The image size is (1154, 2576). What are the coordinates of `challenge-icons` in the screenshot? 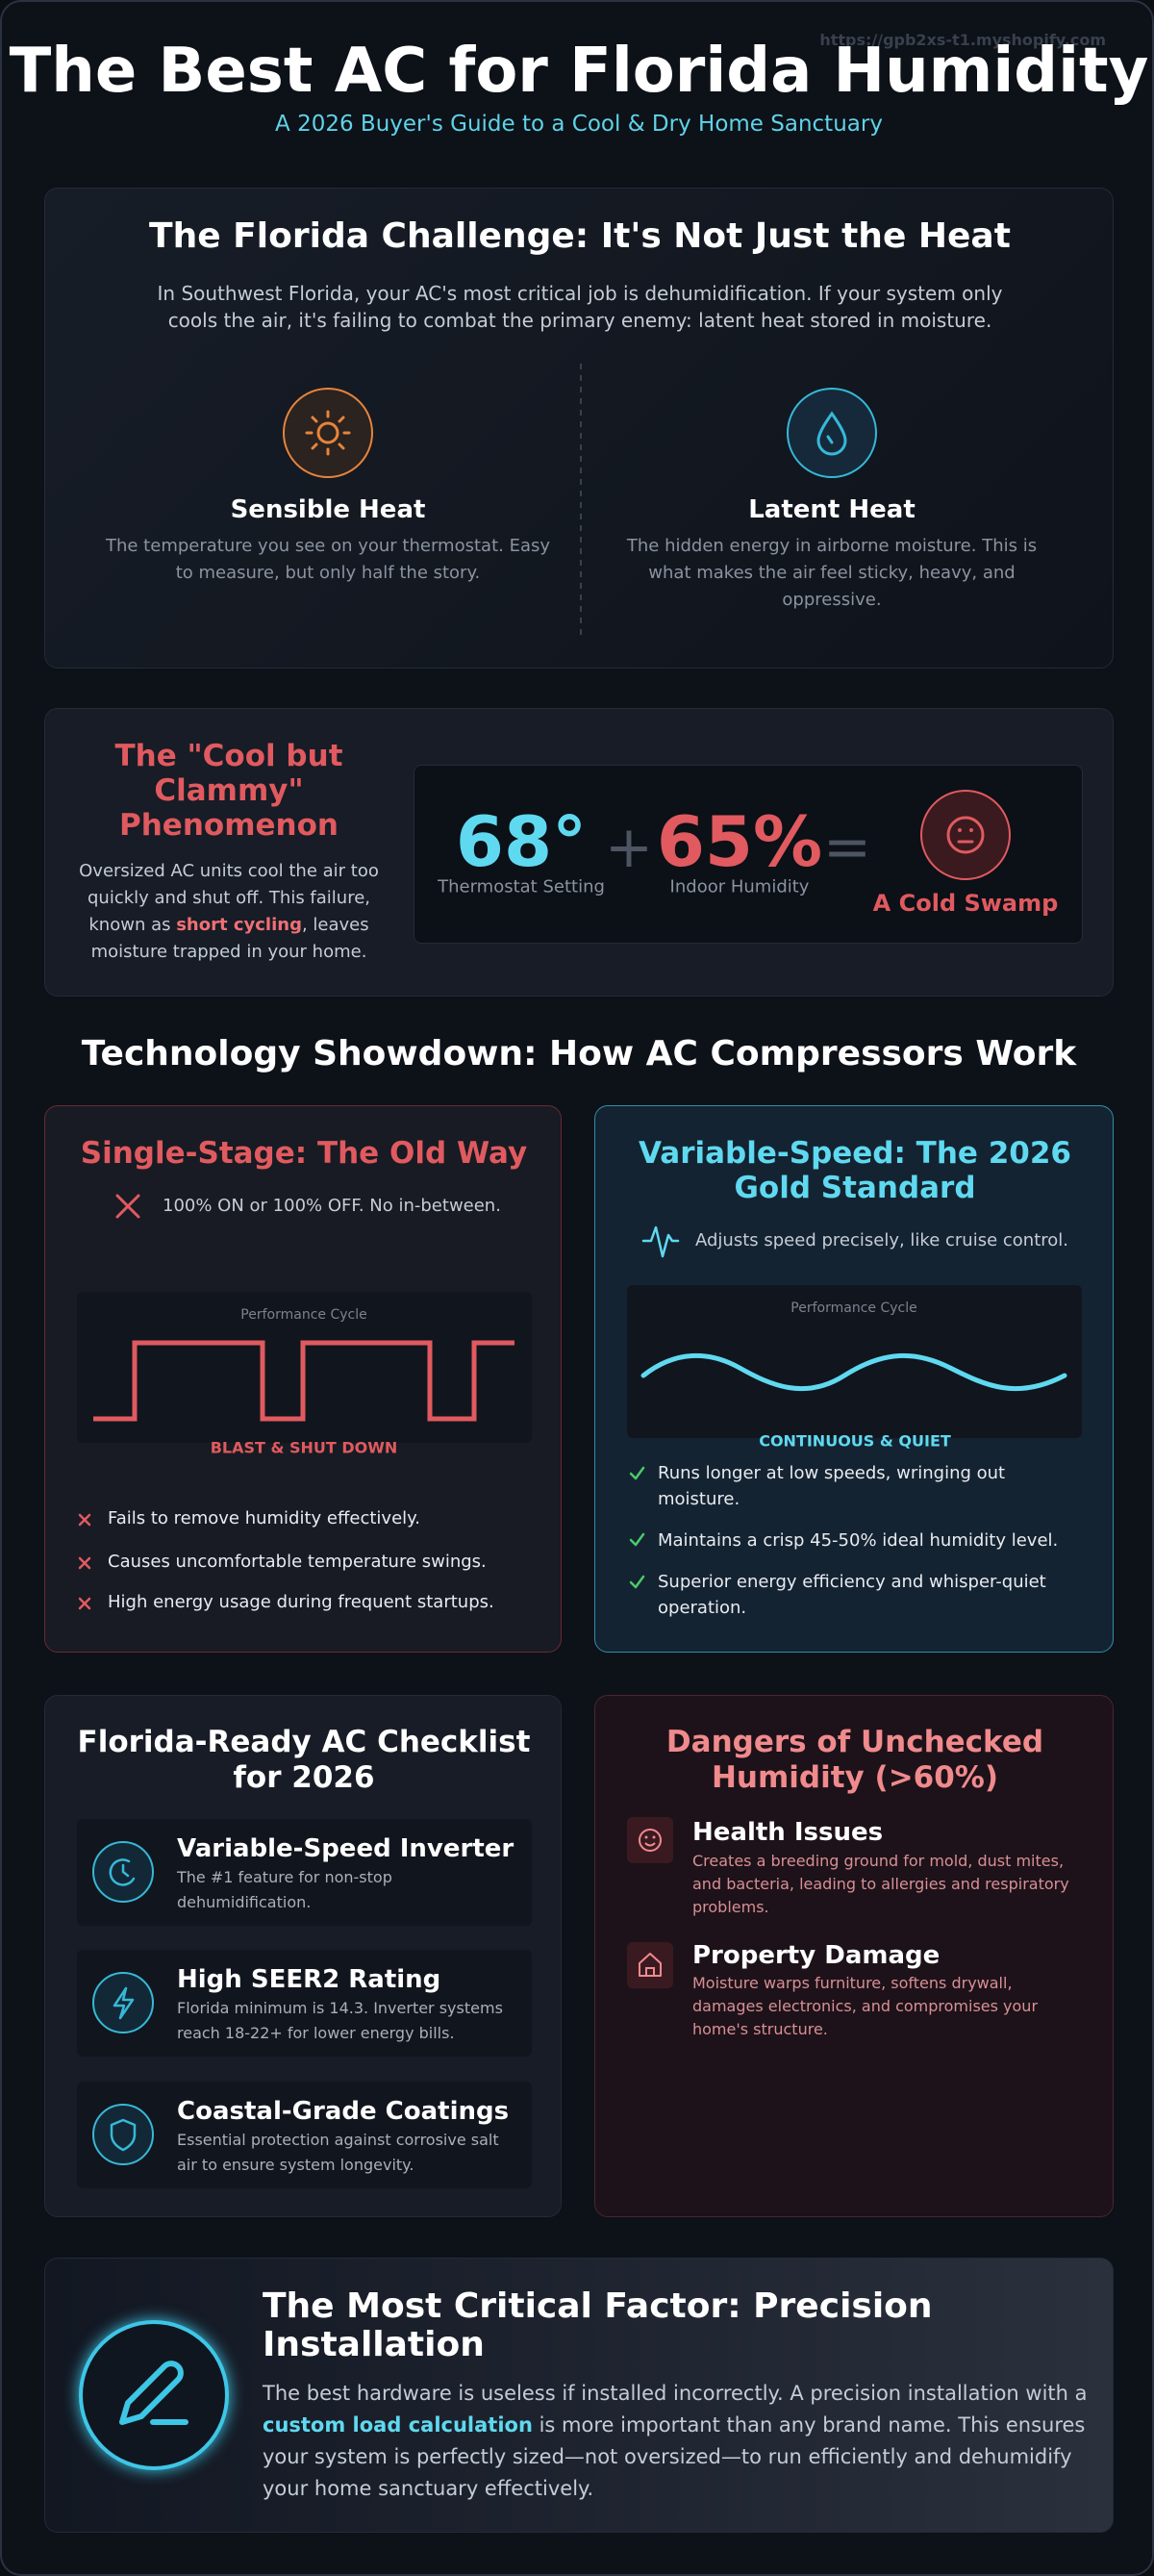 It's located at (580, 499).